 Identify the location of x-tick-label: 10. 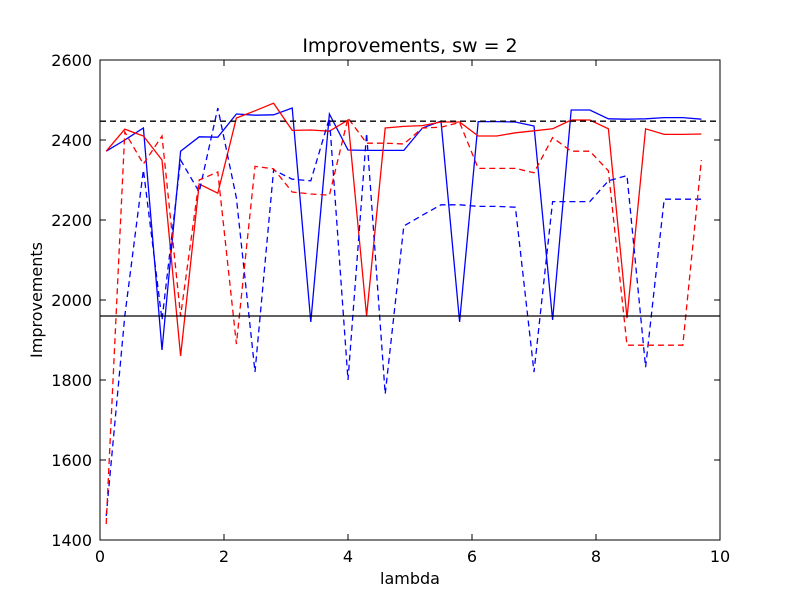
(720, 556).